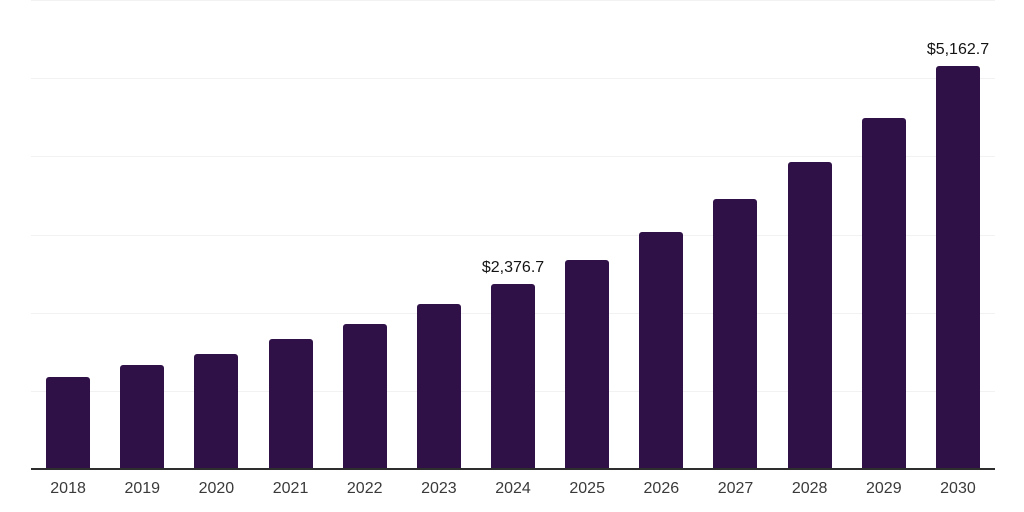 This screenshot has height=512, width=1024. I want to click on bar-2024, so click(513, 377).